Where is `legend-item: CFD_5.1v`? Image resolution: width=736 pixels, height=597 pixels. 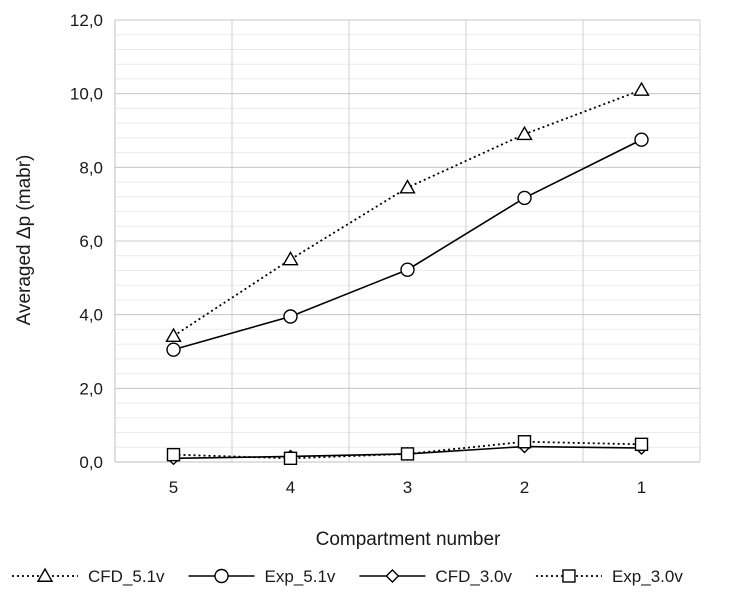 legend-item: CFD_5.1v is located at coordinates (88, 576).